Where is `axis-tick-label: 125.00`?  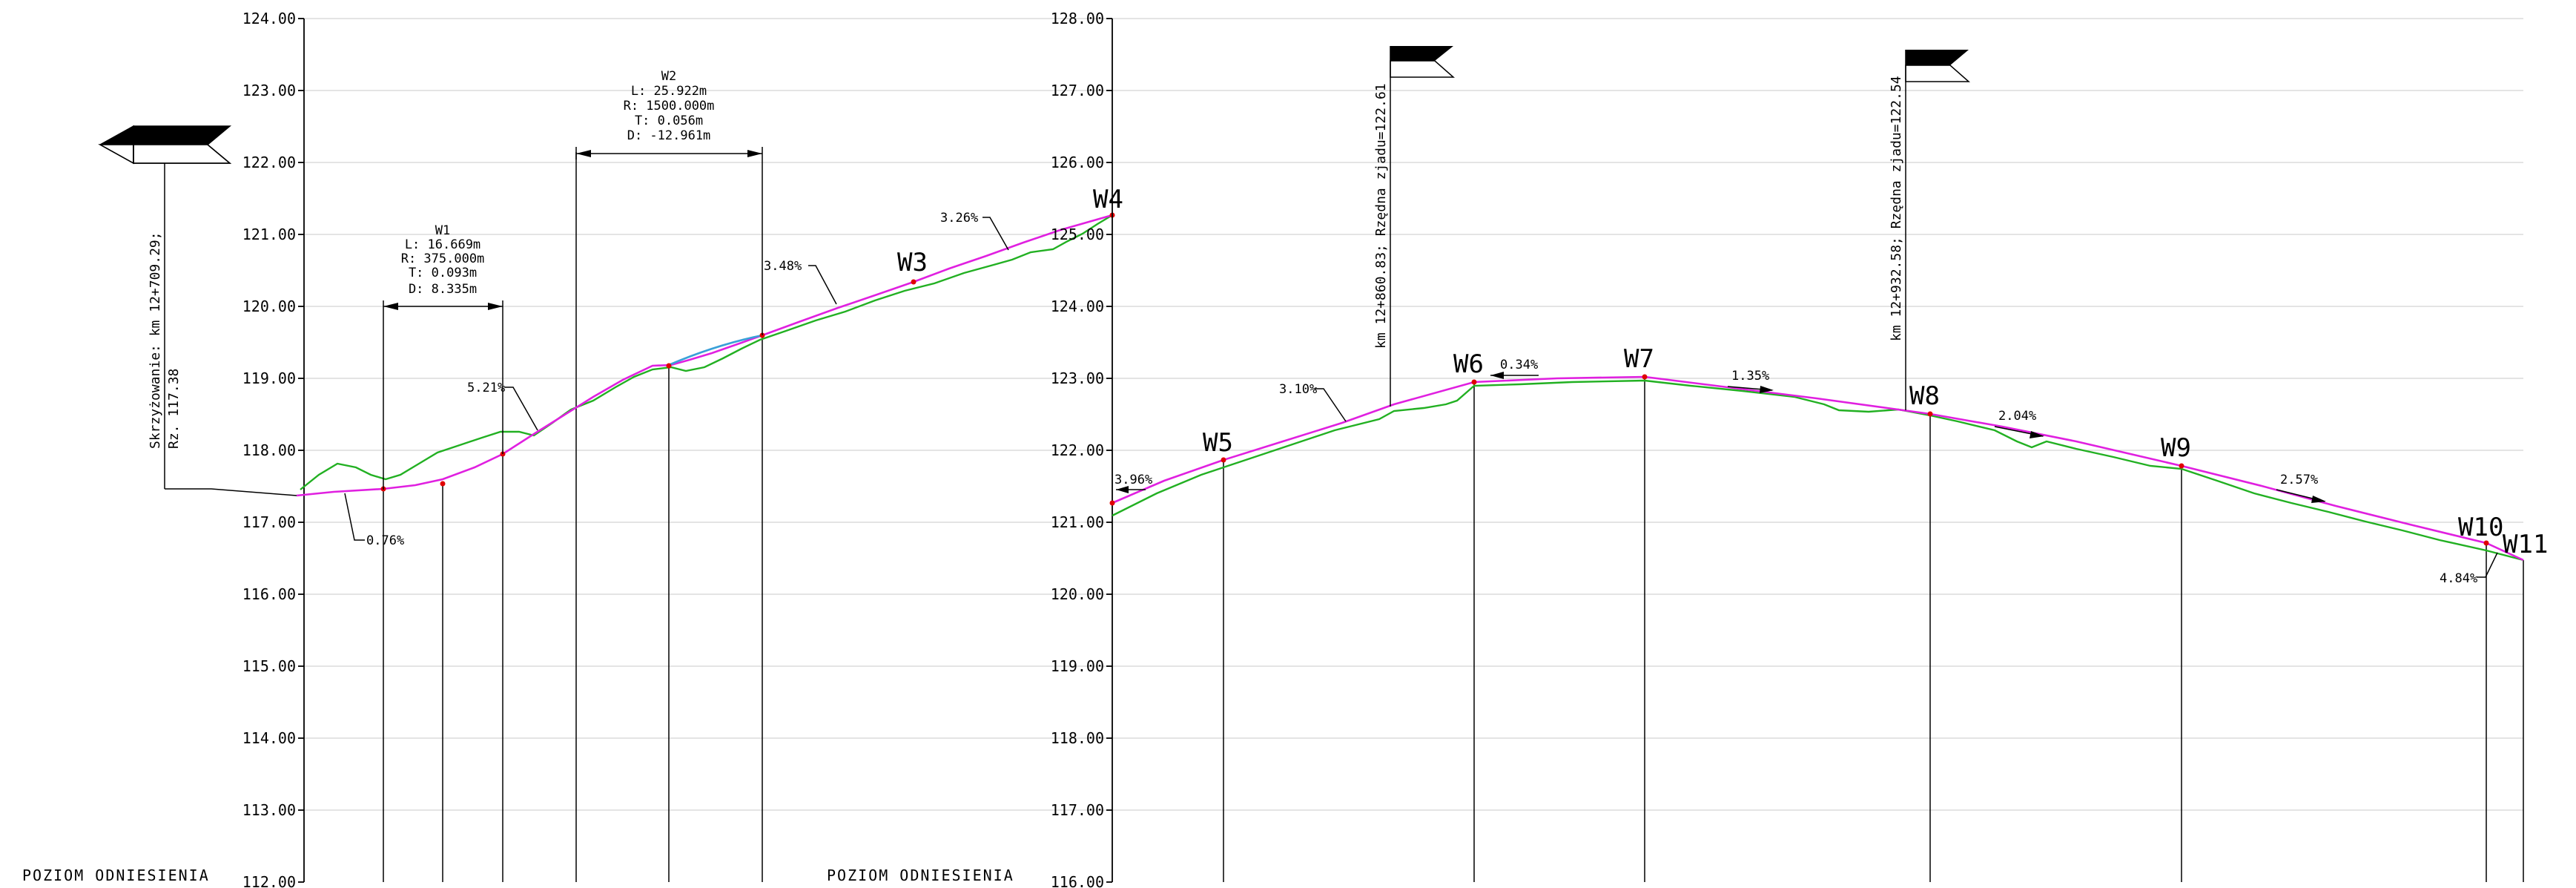
axis-tick-label: 125.00 is located at coordinates (1077, 234).